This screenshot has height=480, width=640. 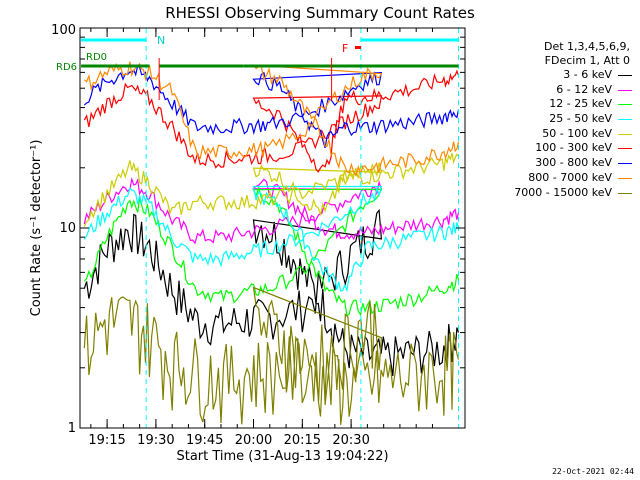 I want to click on legend-label: 50 - 100 keV, so click(x=577, y=133).